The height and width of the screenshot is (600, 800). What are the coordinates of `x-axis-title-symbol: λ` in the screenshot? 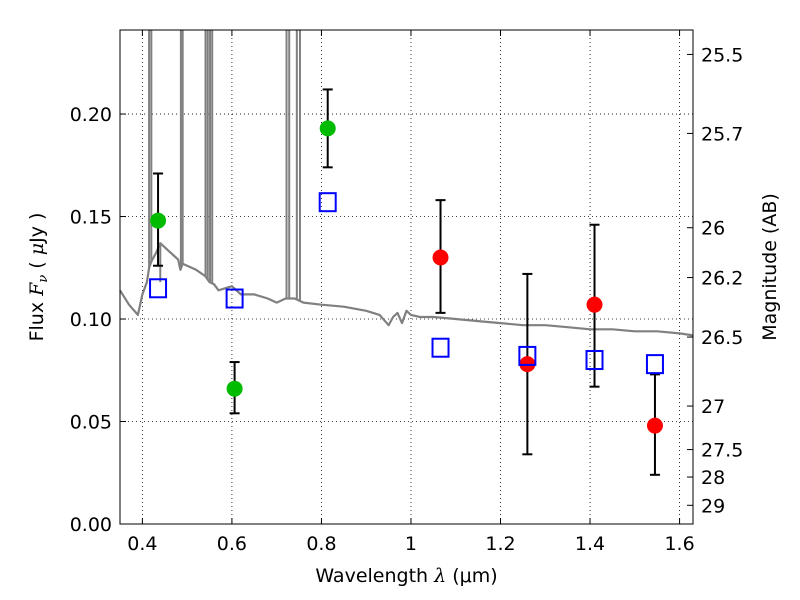 It's located at (439, 576).